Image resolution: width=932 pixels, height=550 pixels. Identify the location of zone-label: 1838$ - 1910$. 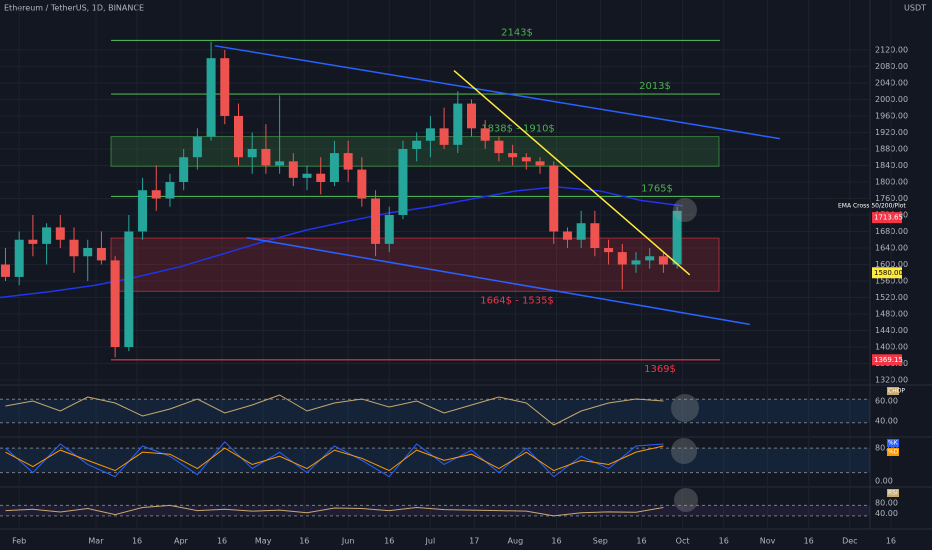
(518, 129).